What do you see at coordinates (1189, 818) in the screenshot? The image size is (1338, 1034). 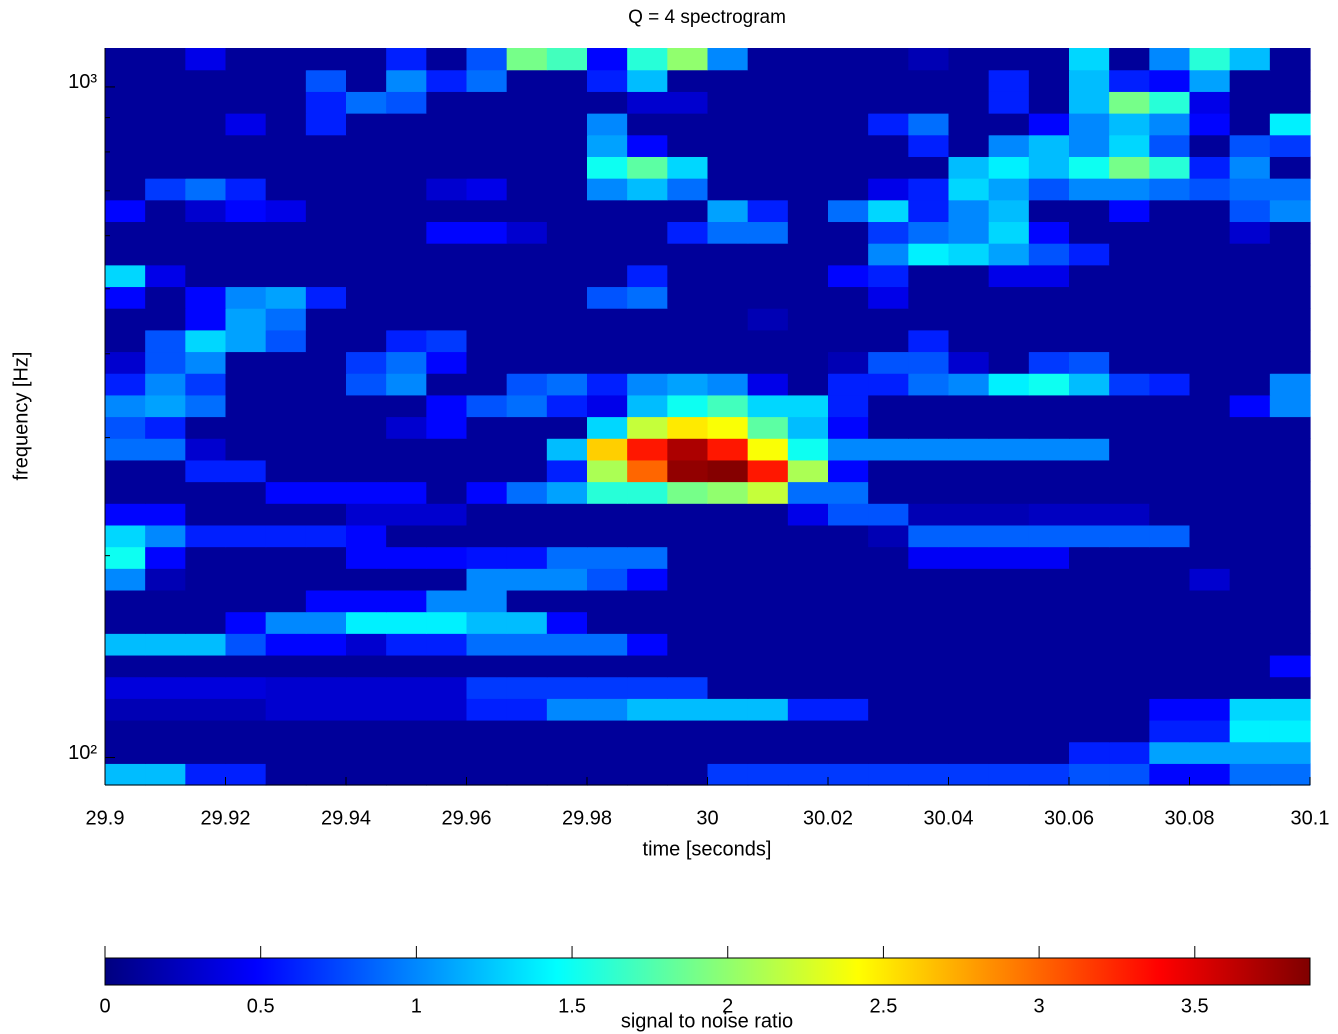 I see `x-tick-label: 30.08` at bounding box center [1189, 818].